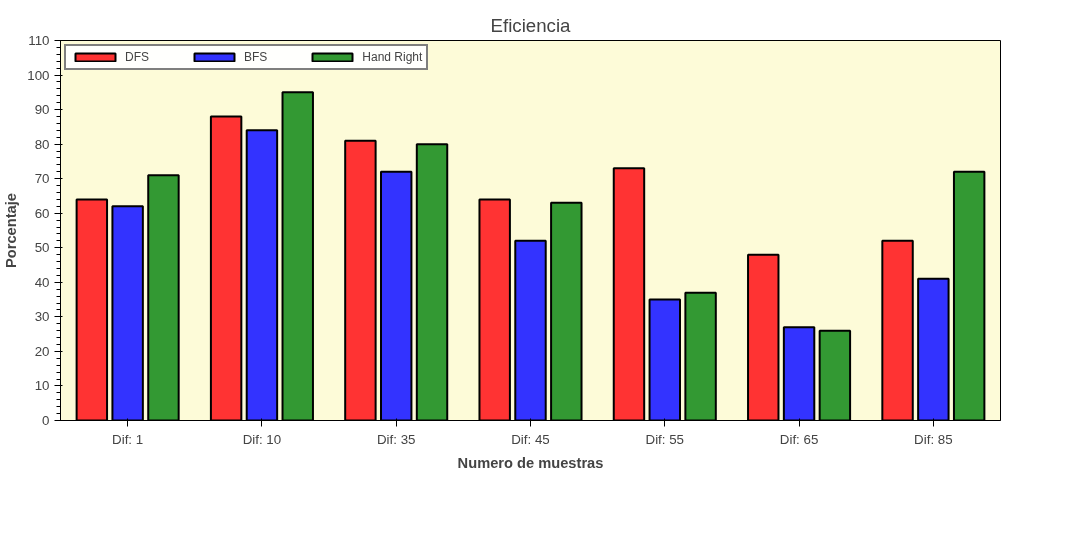  Describe the element at coordinates (42, 317) in the screenshot. I see `y-tick-label: 30` at that location.